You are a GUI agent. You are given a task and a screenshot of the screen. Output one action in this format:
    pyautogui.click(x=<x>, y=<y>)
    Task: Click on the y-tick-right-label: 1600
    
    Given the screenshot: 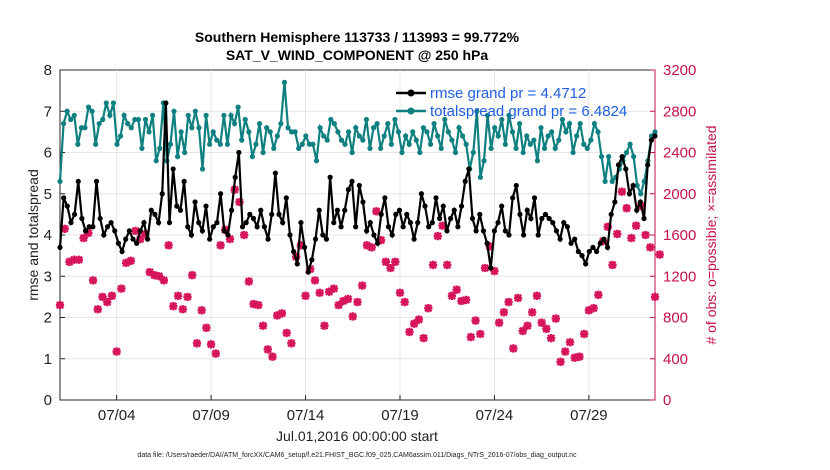 What is the action you would take?
    pyautogui.click(x=679, y=235)
    